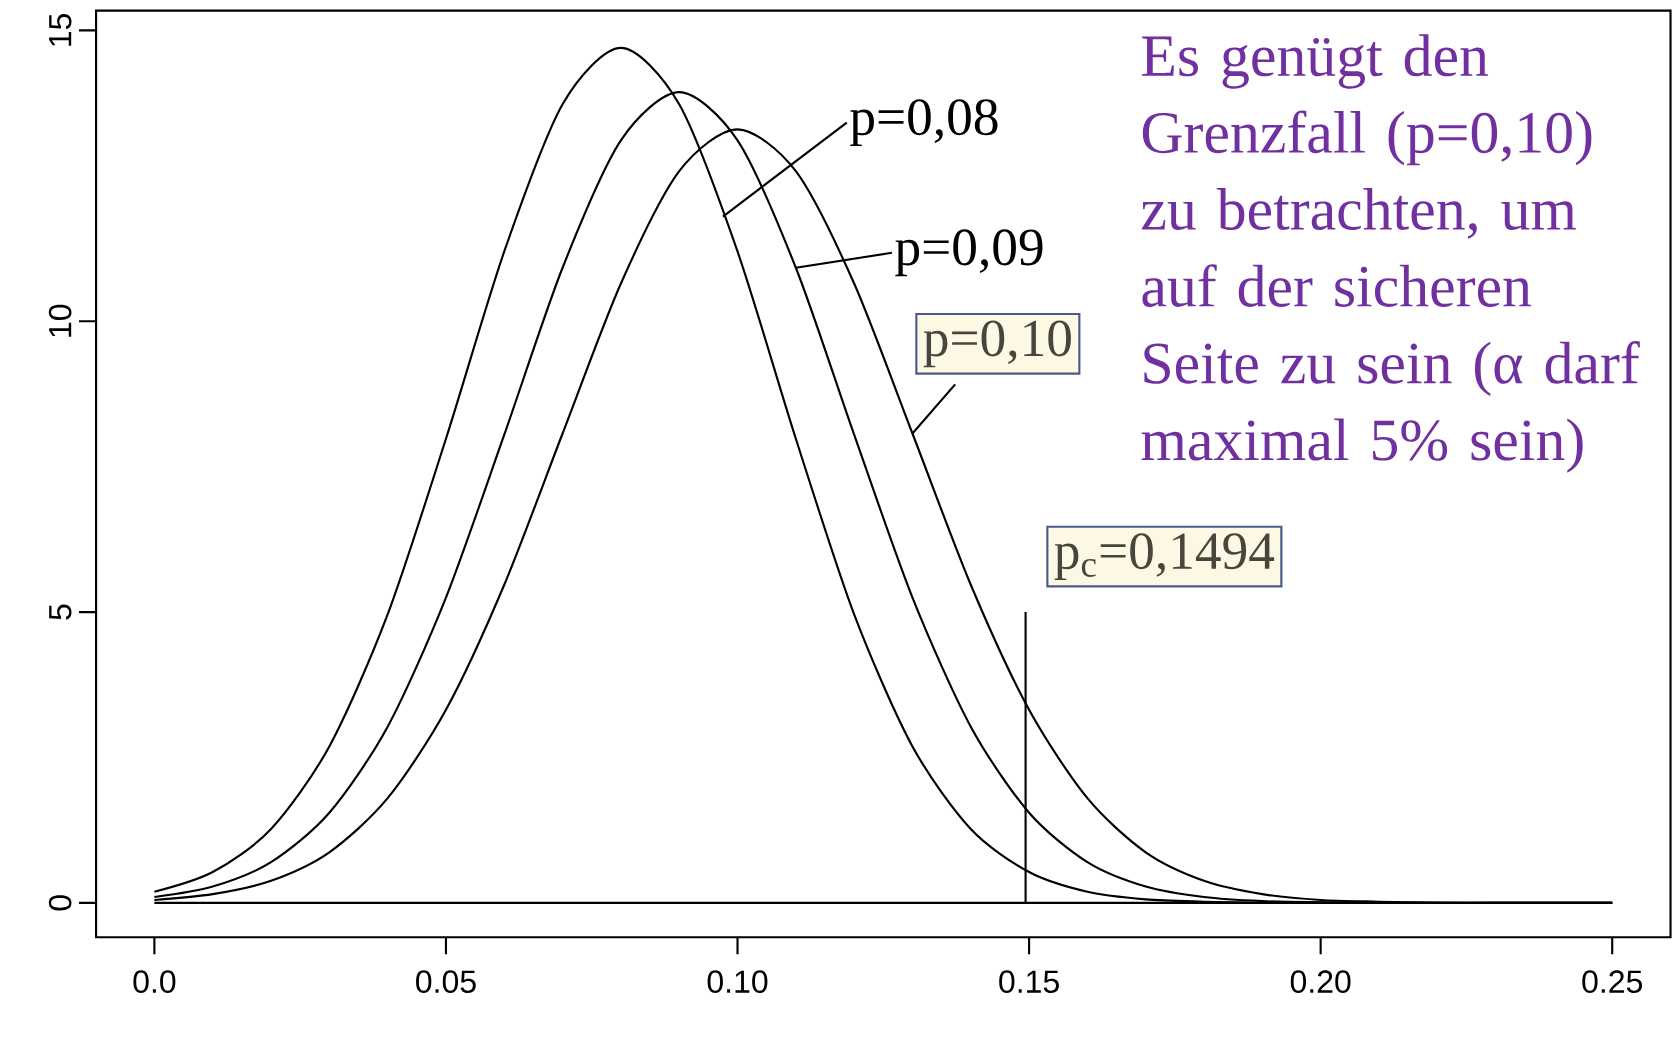  I want to click on x-tick-label: 0.0, so click(154, 981).